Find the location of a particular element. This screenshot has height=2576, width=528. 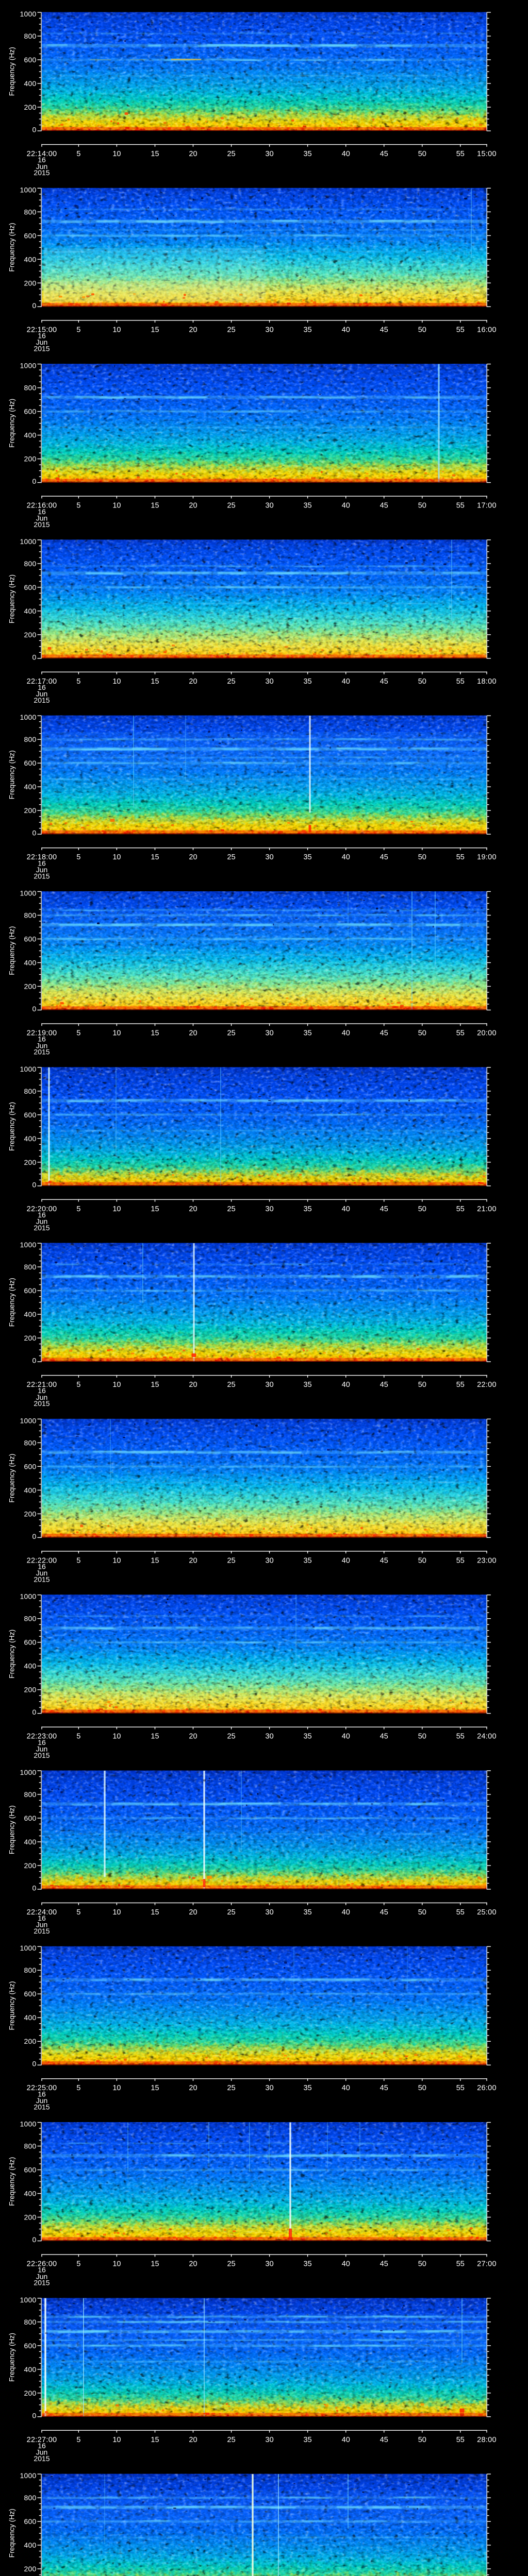

svg-text: 22:16:00 is located at coordinates (42, 506).